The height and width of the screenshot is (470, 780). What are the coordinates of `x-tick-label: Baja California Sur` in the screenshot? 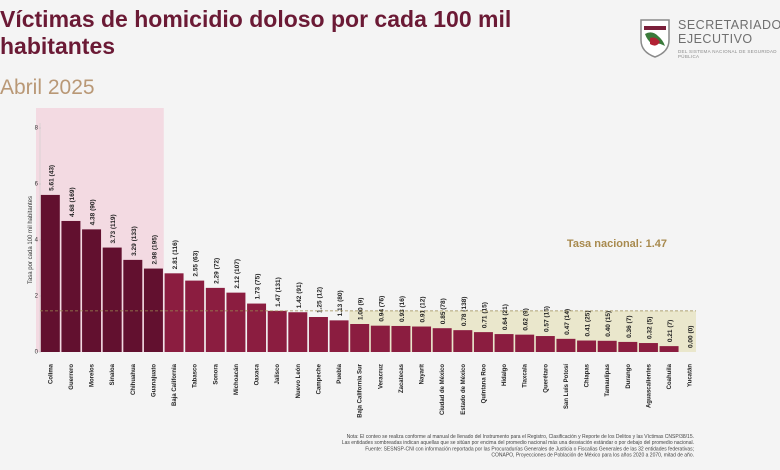 It's located at (361, 390).